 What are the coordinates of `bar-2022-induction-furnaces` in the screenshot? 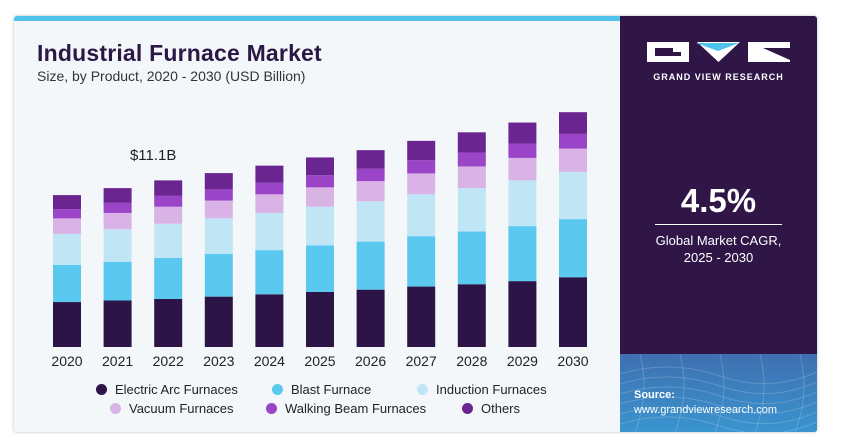 It's located at (168, 240).